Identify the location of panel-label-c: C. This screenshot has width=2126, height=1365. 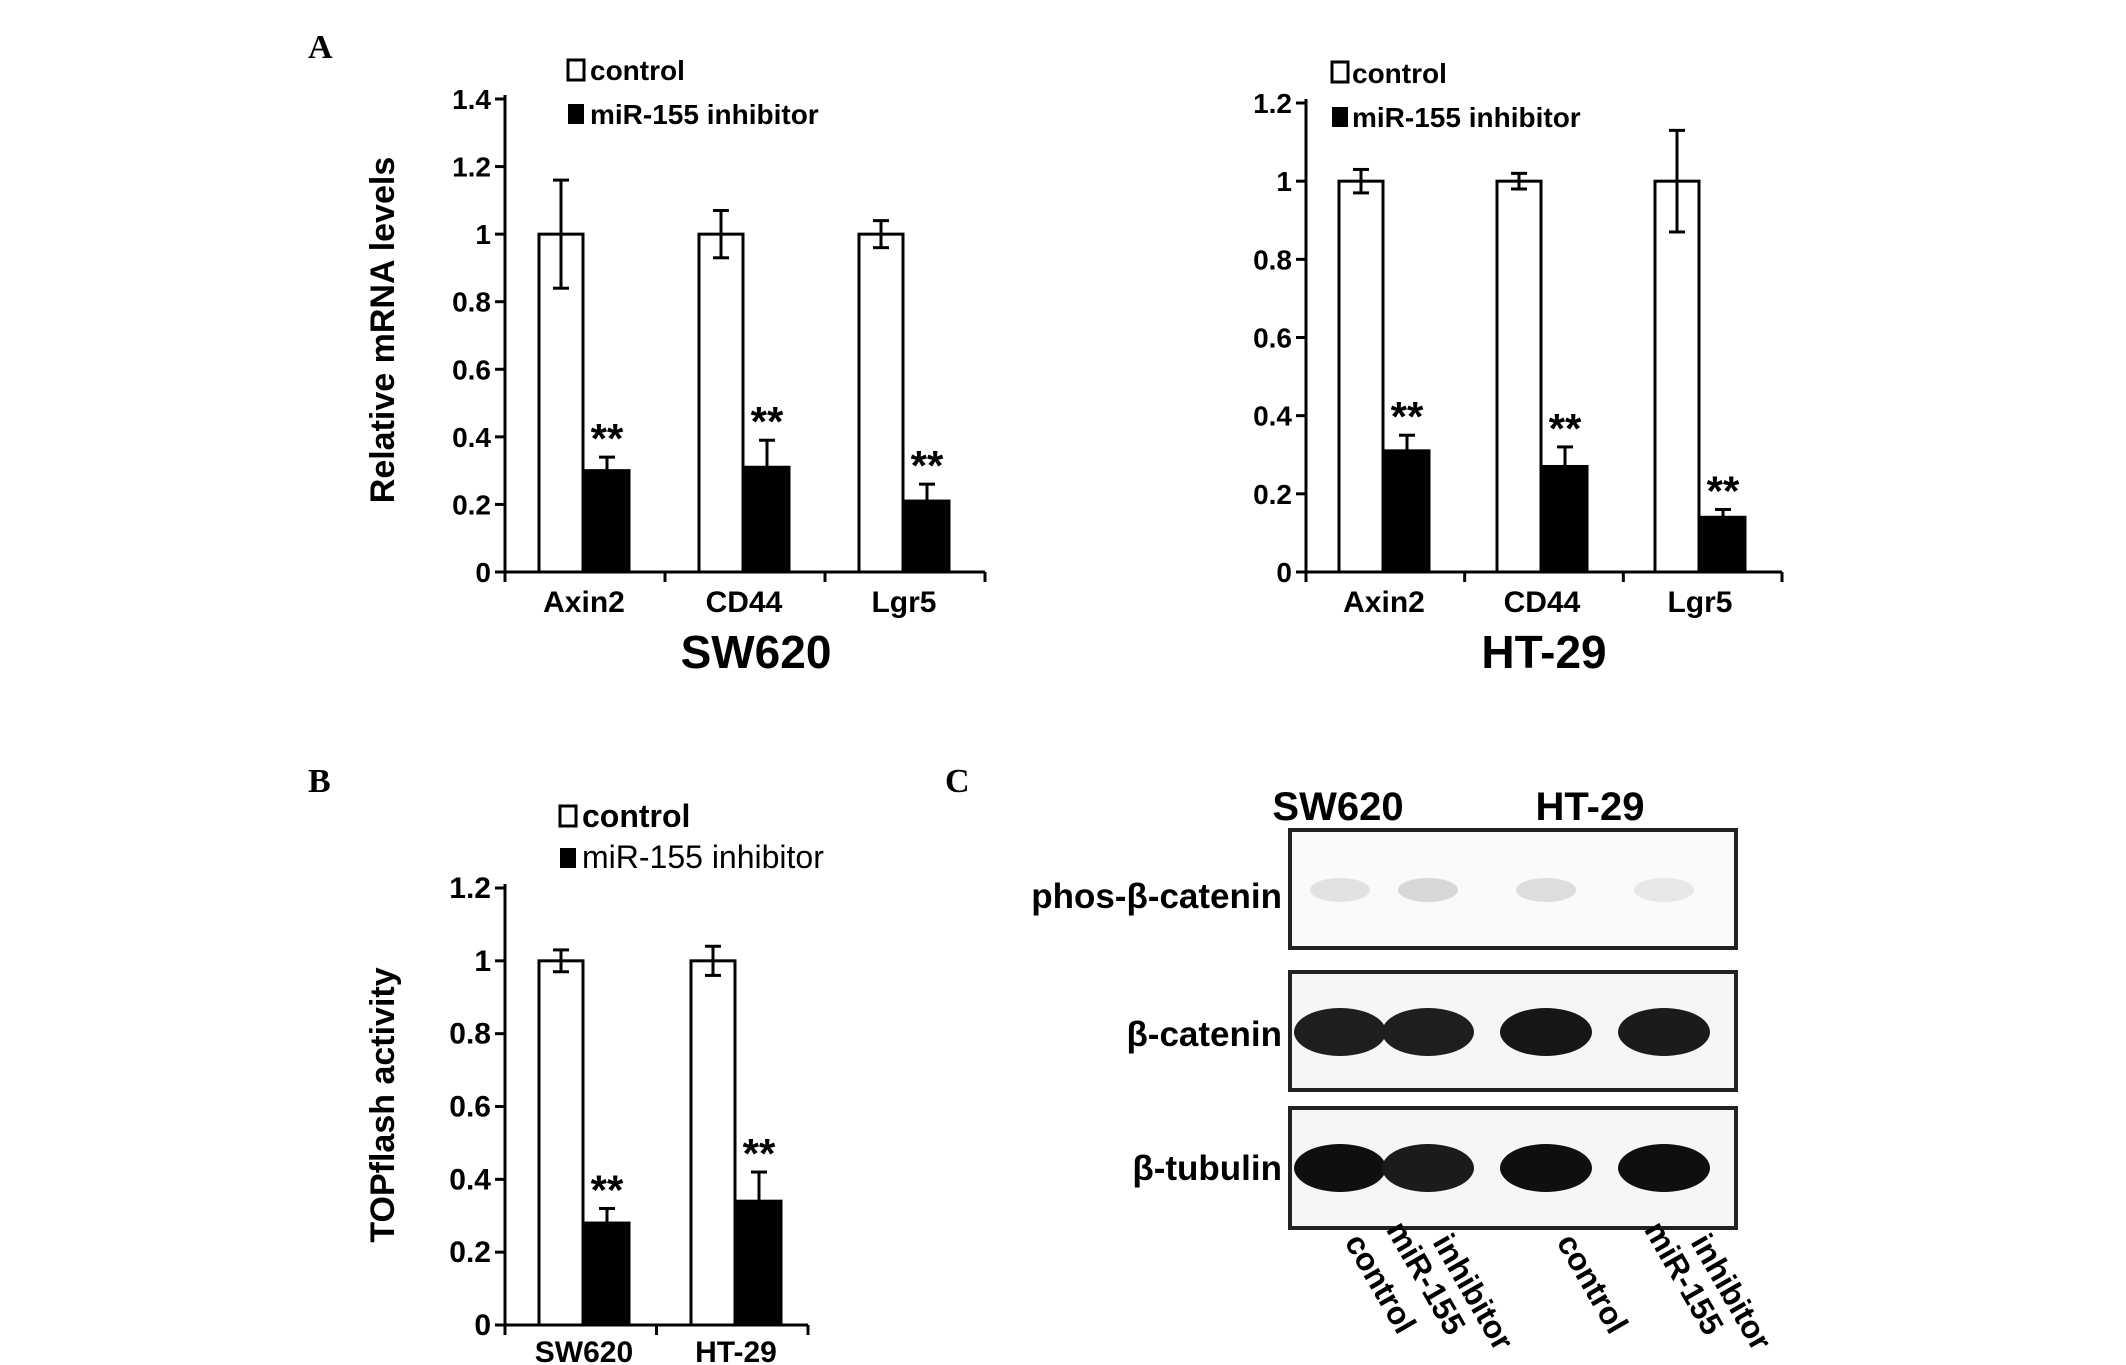
(957, 781).